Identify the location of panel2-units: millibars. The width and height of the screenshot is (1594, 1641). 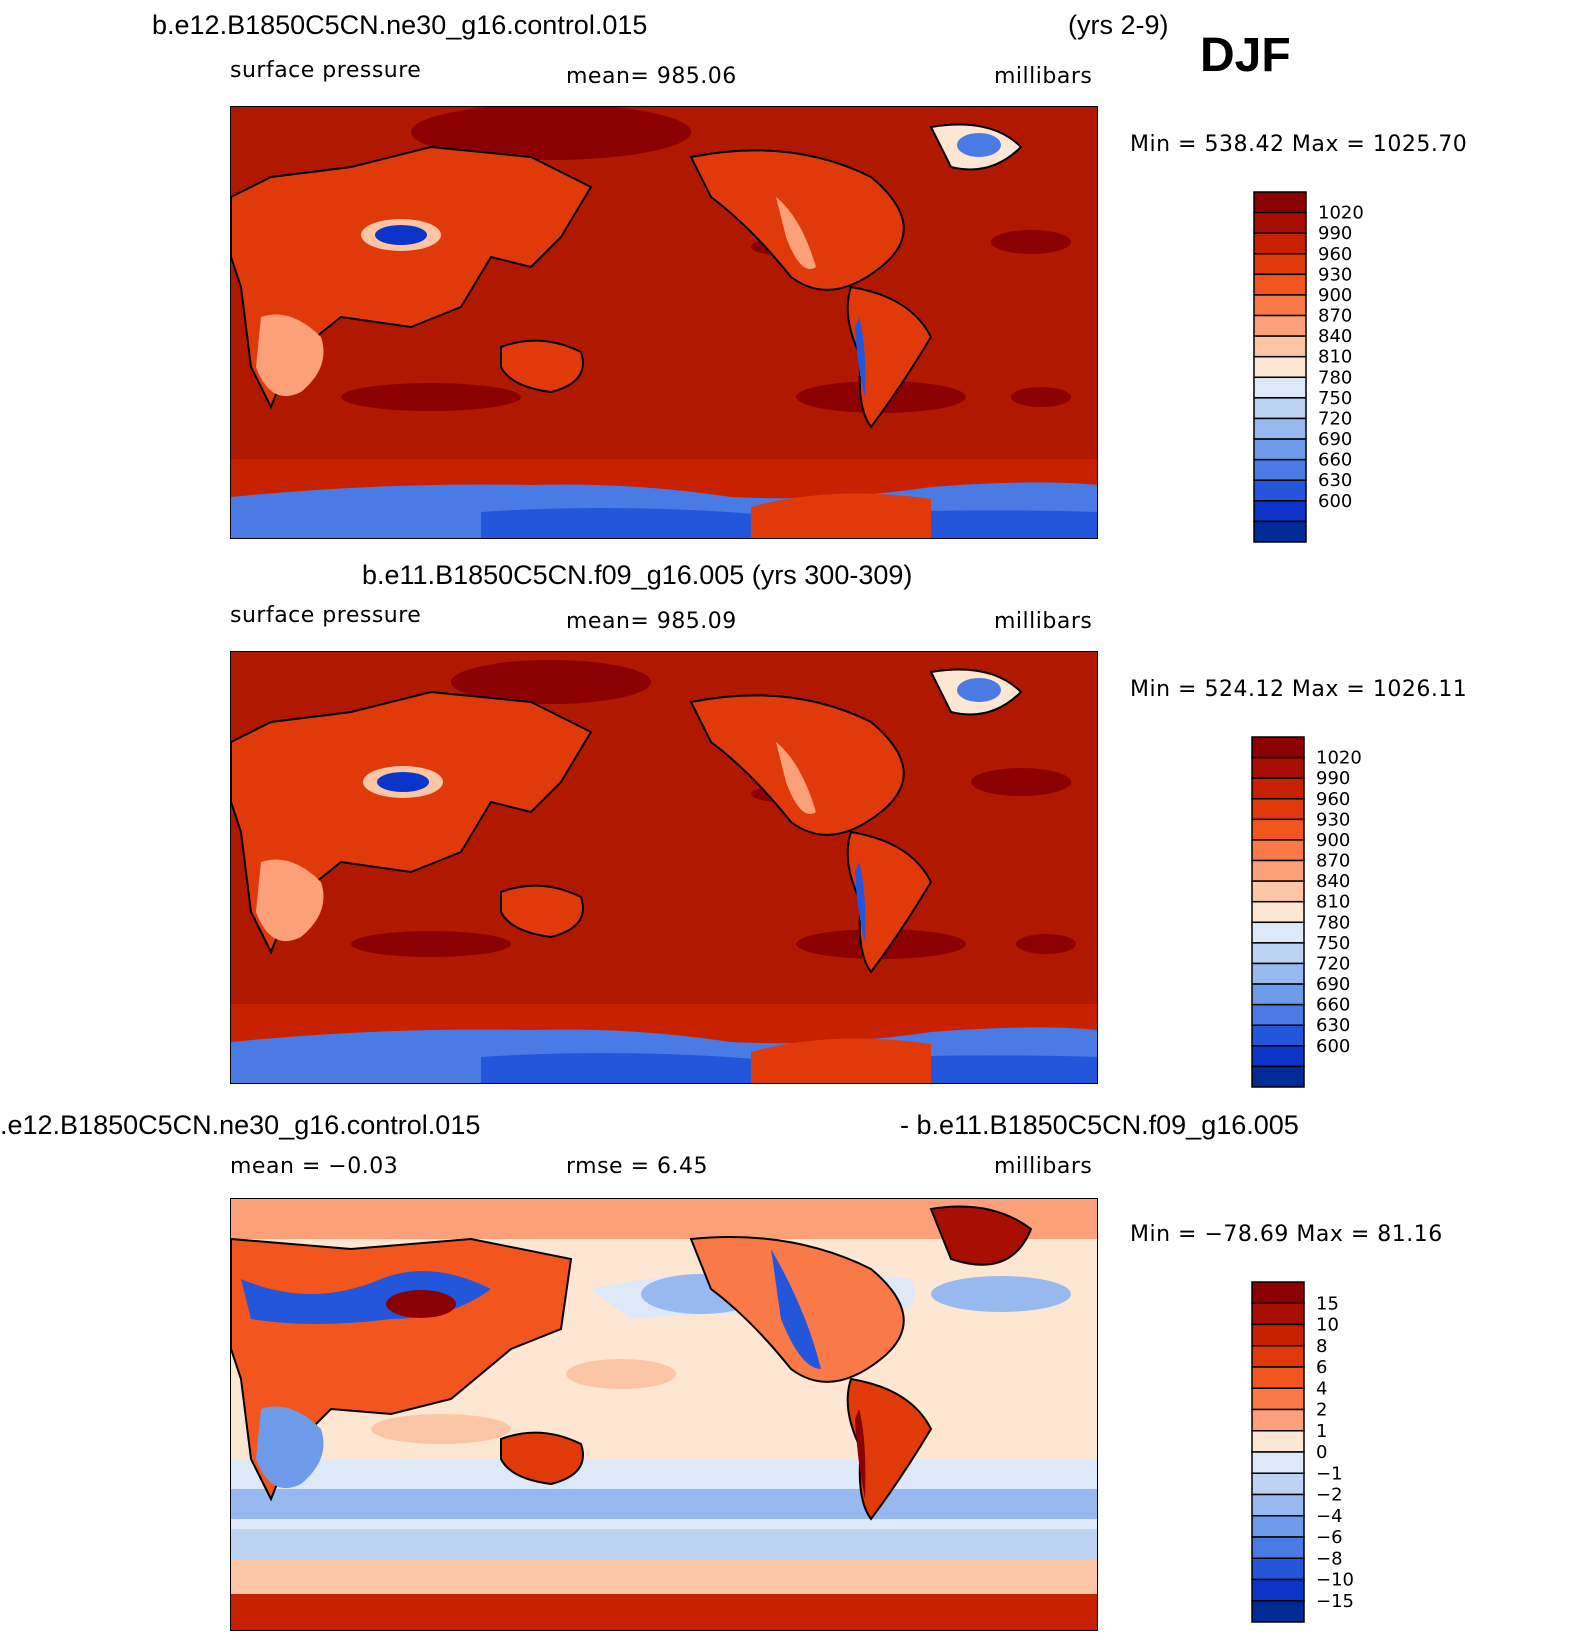
(1043, 621).